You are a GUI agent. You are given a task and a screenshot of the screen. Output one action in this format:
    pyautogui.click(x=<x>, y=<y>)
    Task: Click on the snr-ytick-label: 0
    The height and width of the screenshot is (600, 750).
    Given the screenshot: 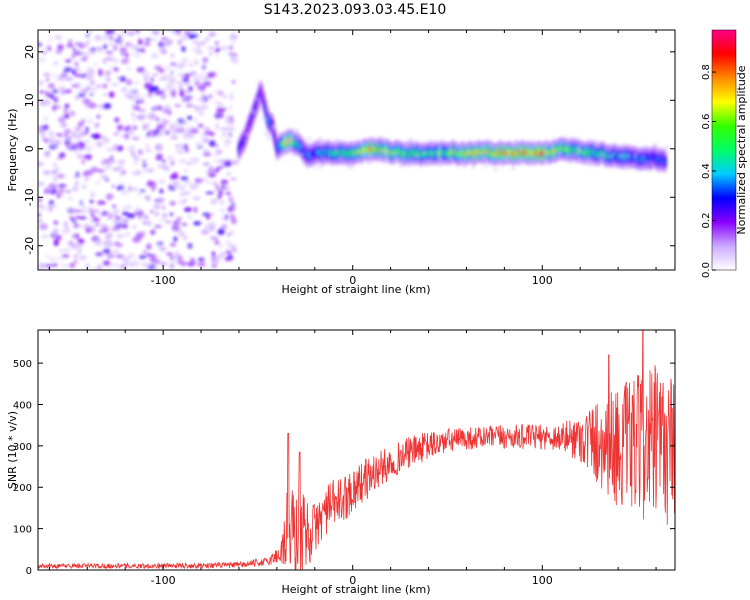 What is the action you would take?
    pyautogui.click(x=29, y=571)
    